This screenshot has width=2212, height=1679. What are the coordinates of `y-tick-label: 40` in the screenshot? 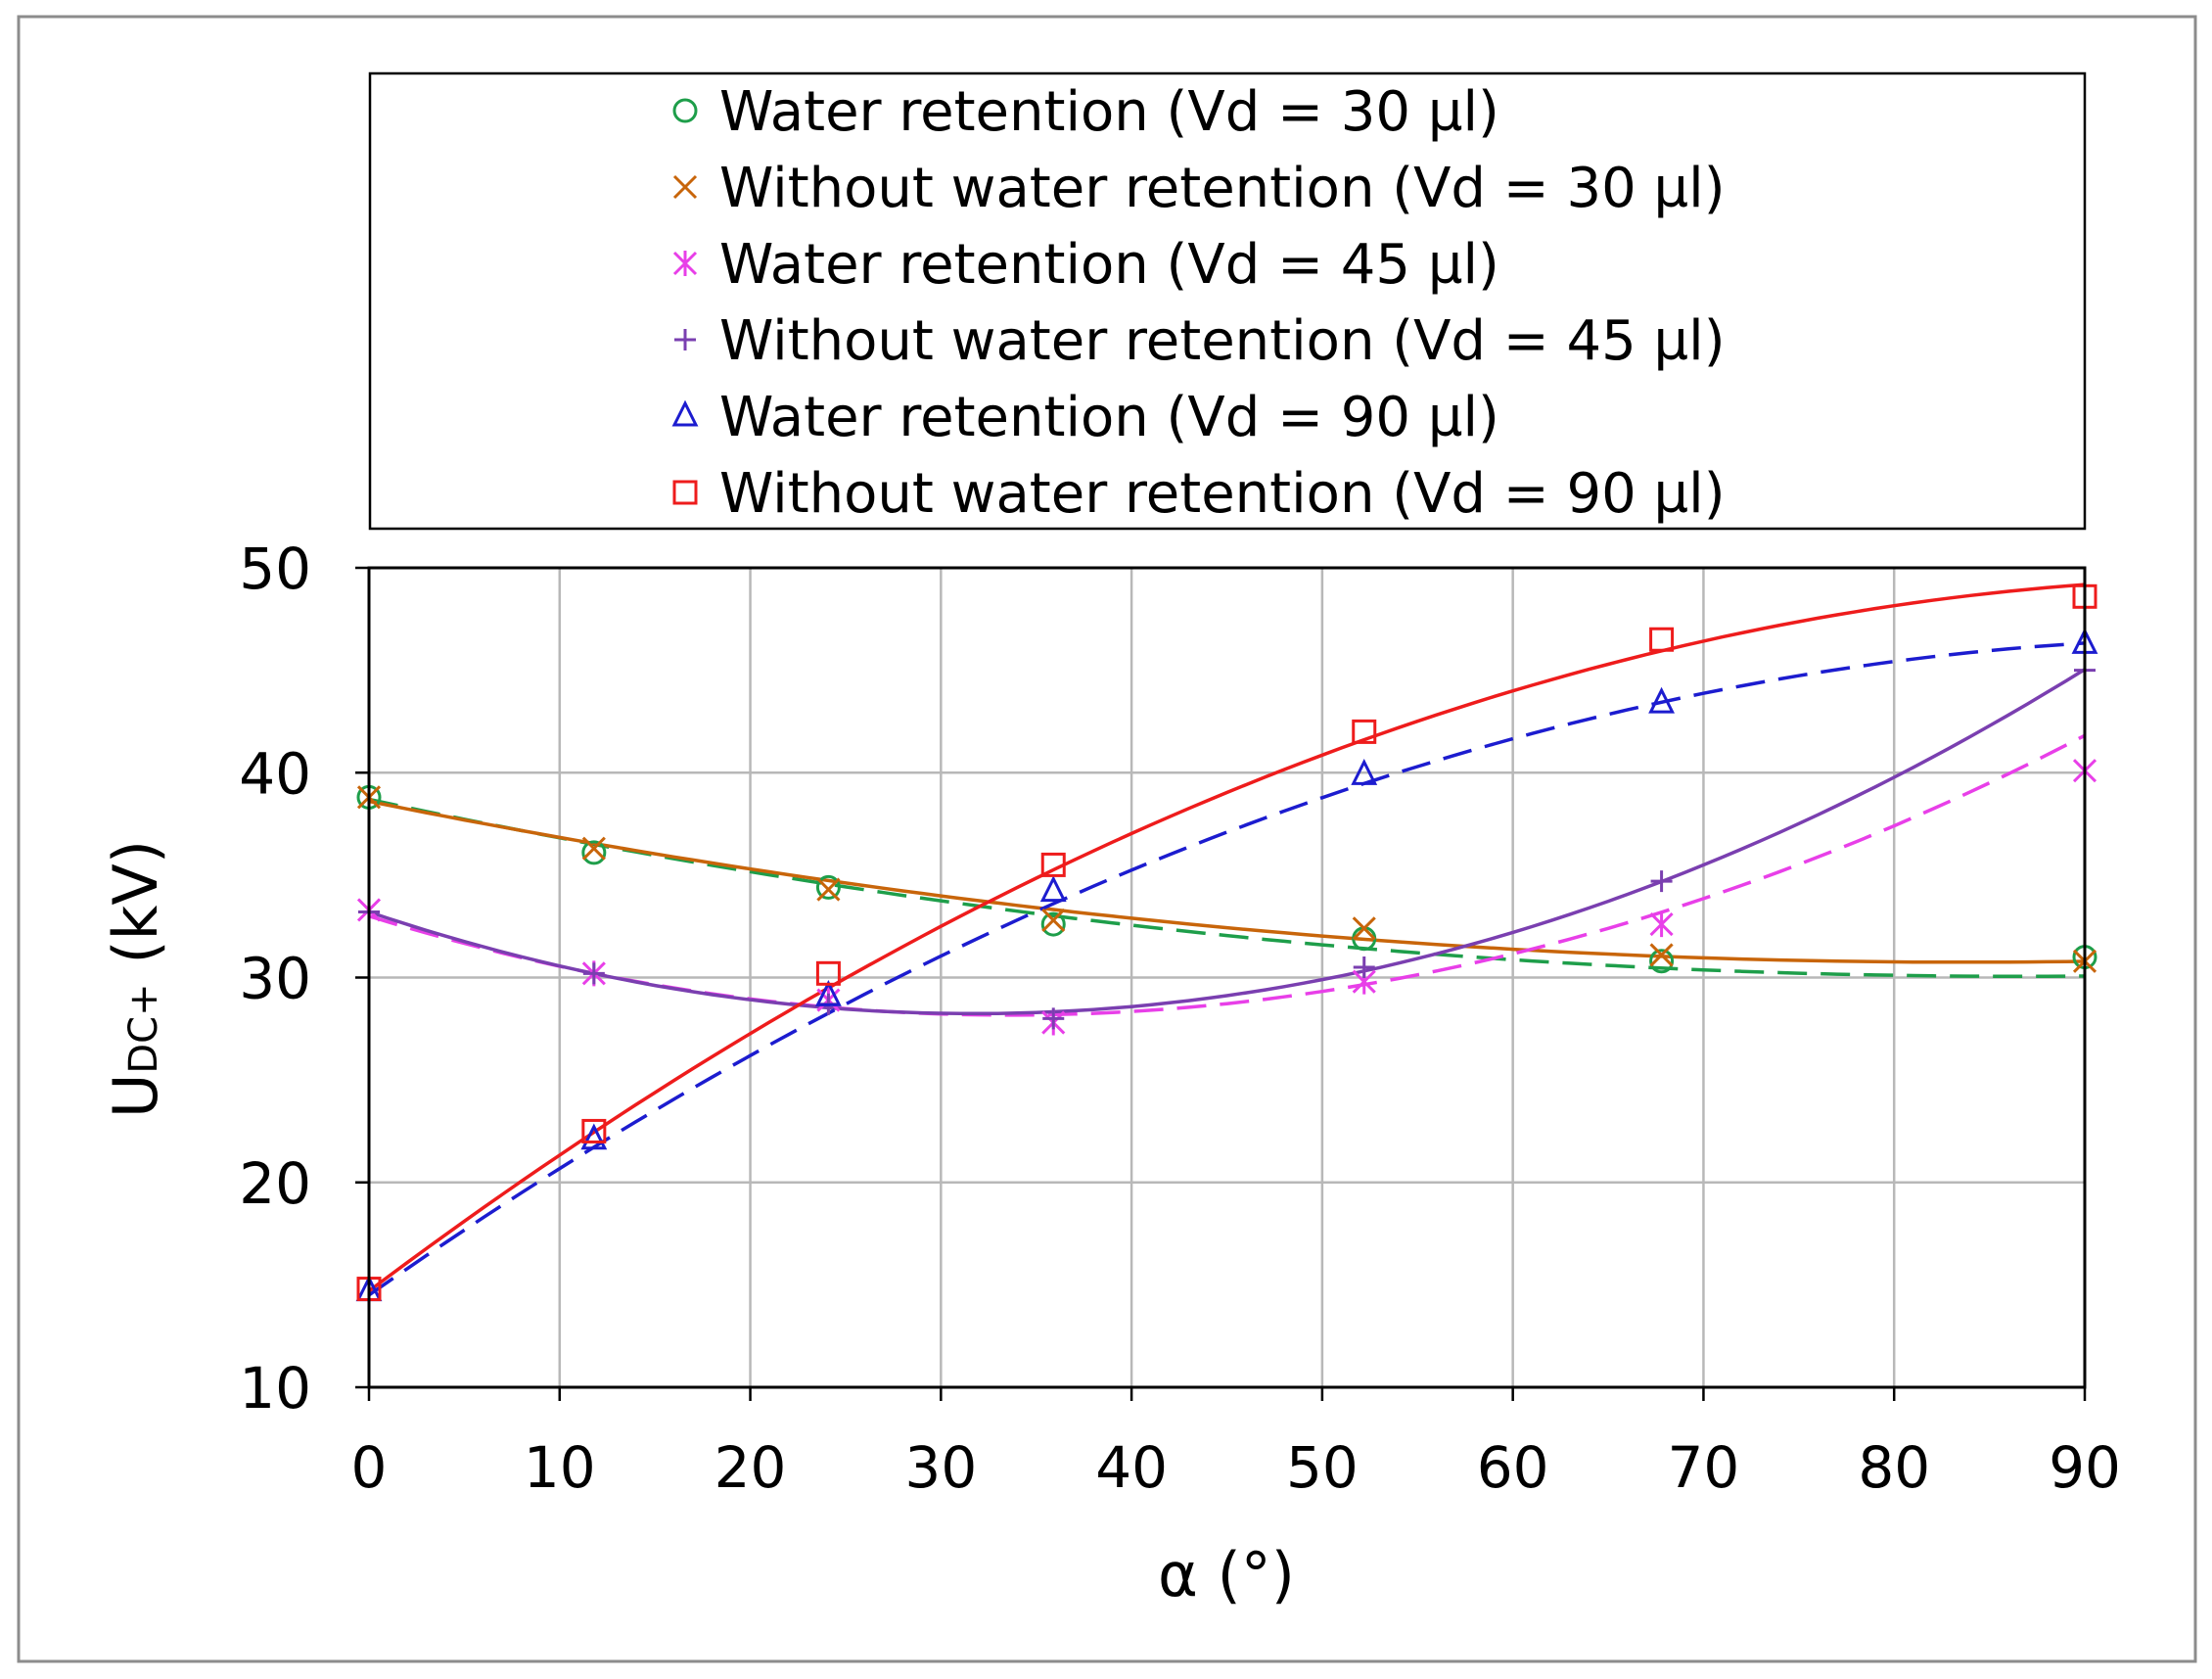 It's located at (275, 773).